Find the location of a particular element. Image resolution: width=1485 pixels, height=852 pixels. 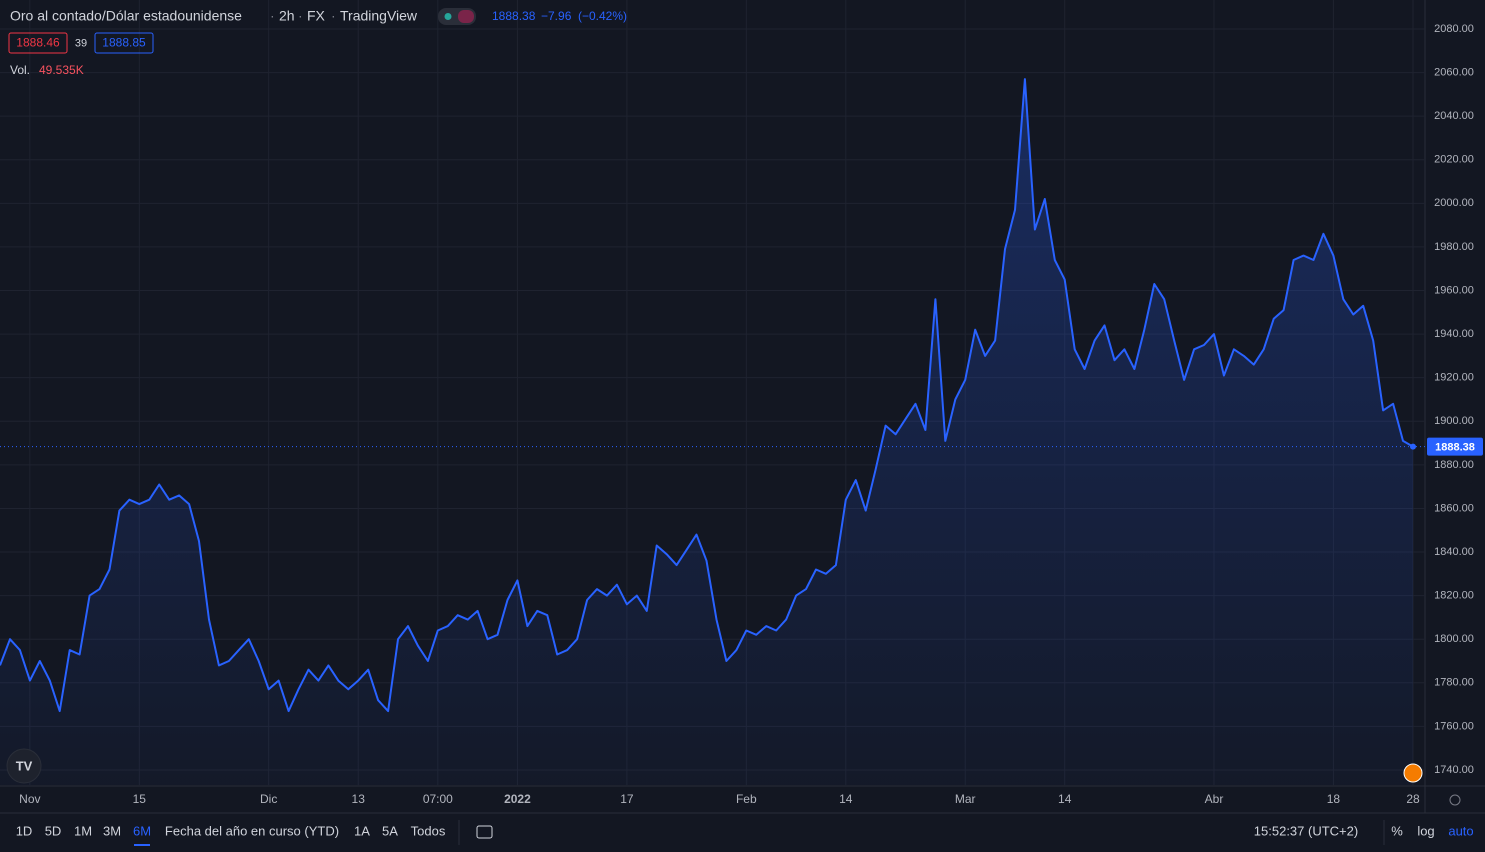

ask-box is located at coordinates (124, 43).